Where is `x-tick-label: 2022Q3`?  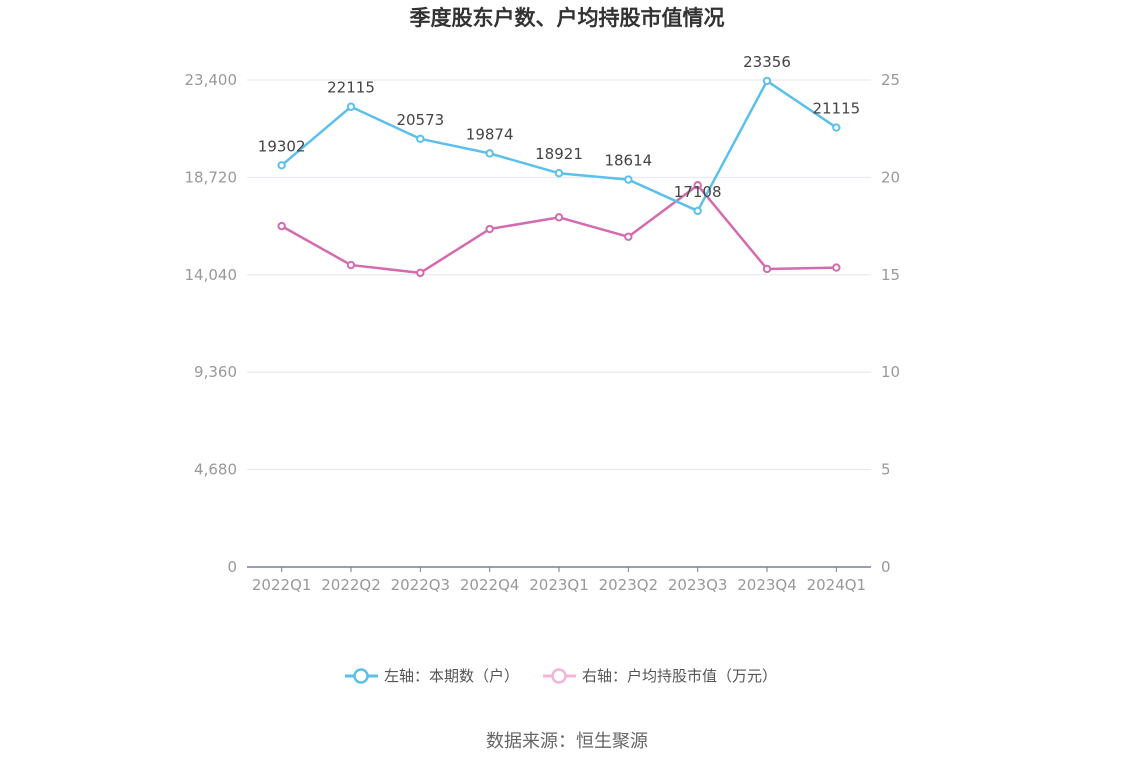
x-tick-label: 2022Q3 is located at coordinates (421, 585).